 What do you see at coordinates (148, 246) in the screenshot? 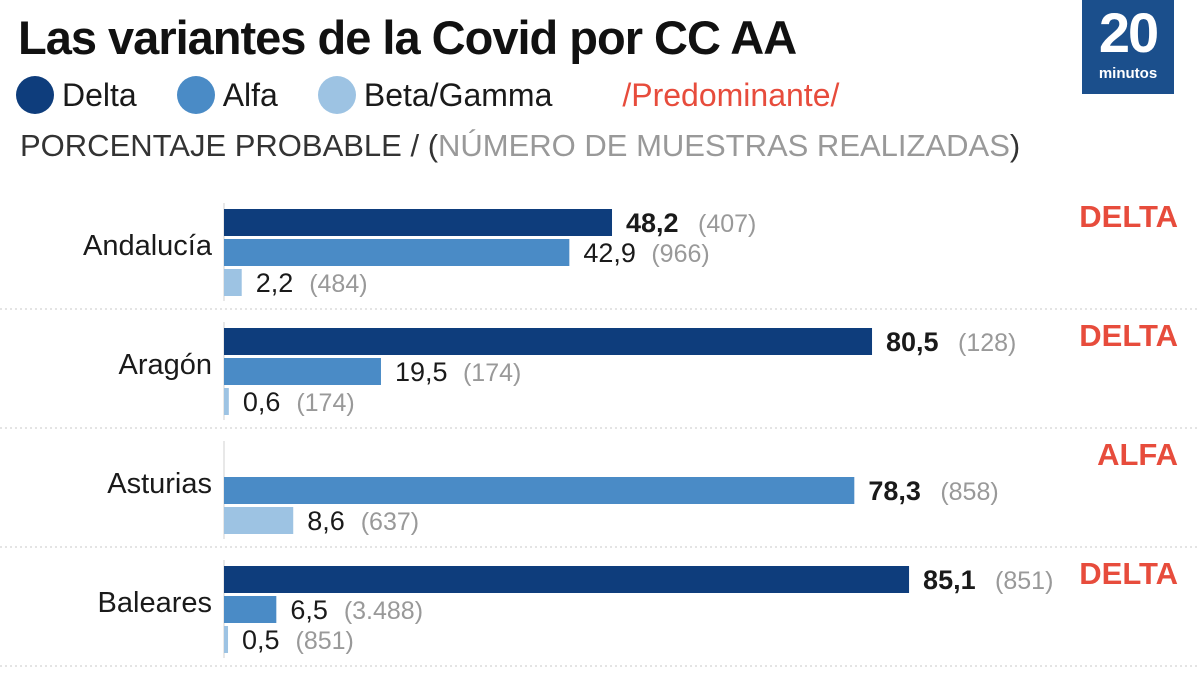
I see `region-label: Andalucía` at bounding box center [148, 246].